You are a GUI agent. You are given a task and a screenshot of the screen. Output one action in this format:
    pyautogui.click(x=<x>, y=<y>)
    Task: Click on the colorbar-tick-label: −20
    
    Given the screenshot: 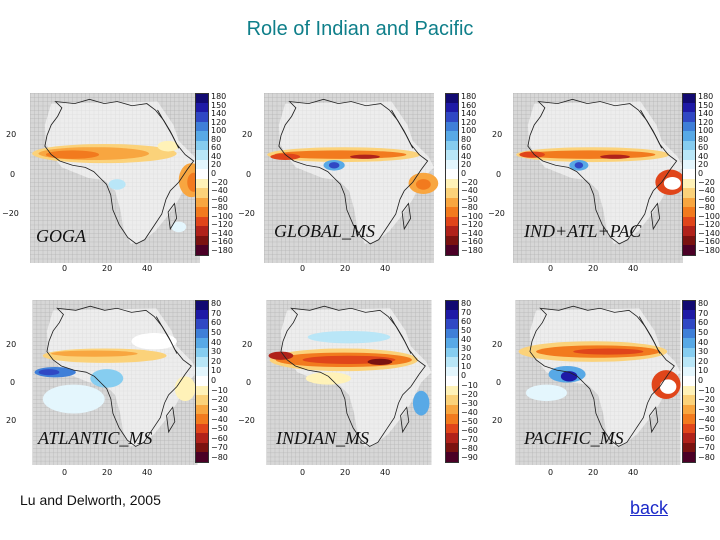 What is the action you would take?
    pyautogui.click(x=219, y=182)
    